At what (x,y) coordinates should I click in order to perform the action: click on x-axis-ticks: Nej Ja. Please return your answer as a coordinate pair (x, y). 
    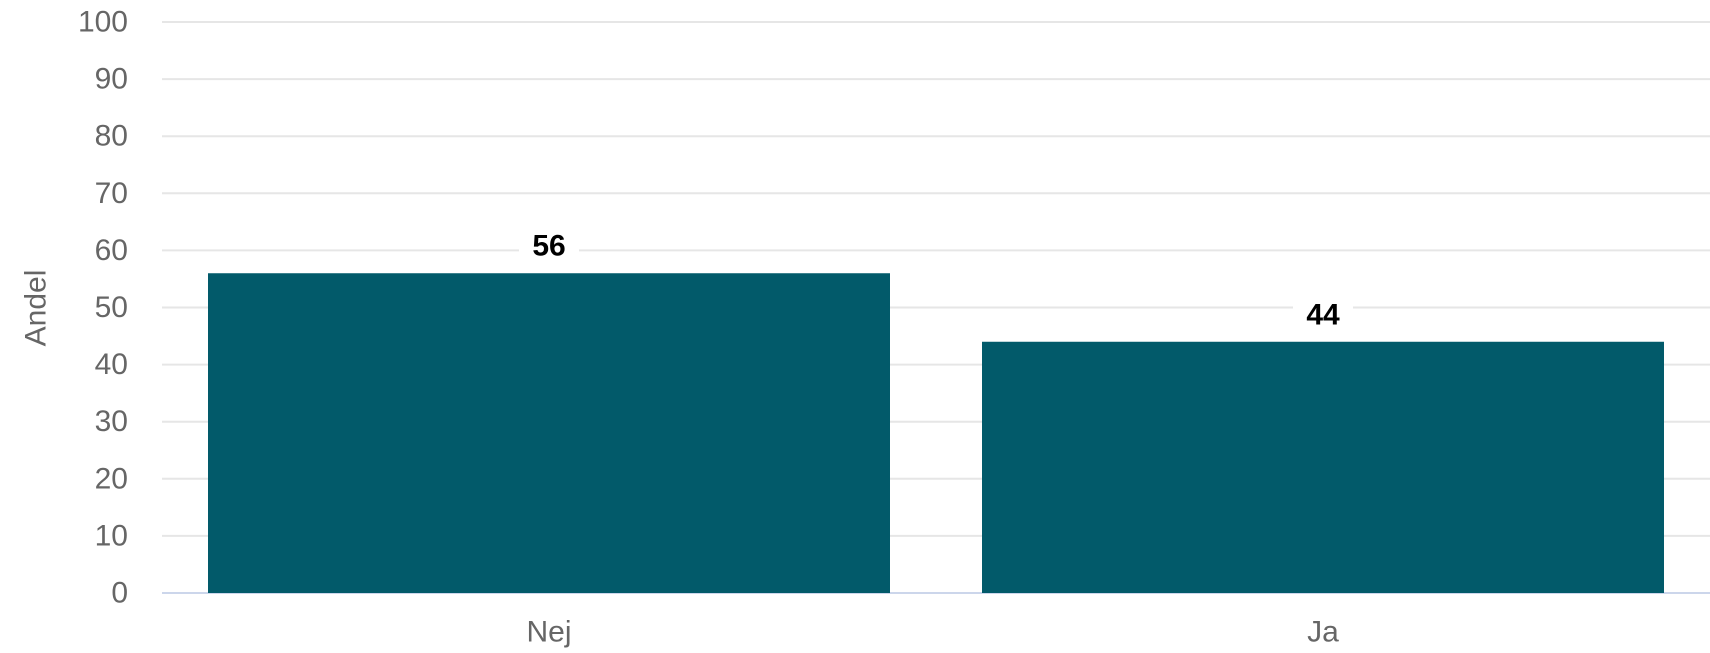
    Looking at the image, I should click on (932, 632).